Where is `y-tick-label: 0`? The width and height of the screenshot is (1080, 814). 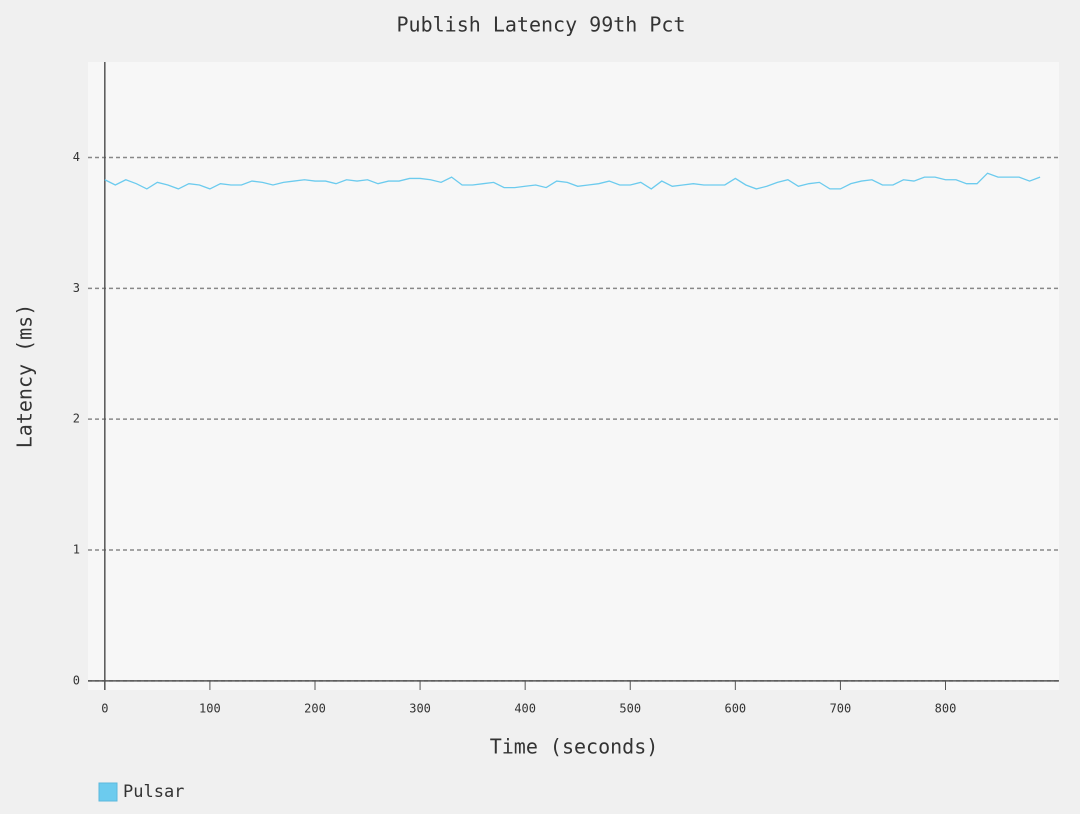 y-tick-label: 0 is located at coordinates (76, 680).